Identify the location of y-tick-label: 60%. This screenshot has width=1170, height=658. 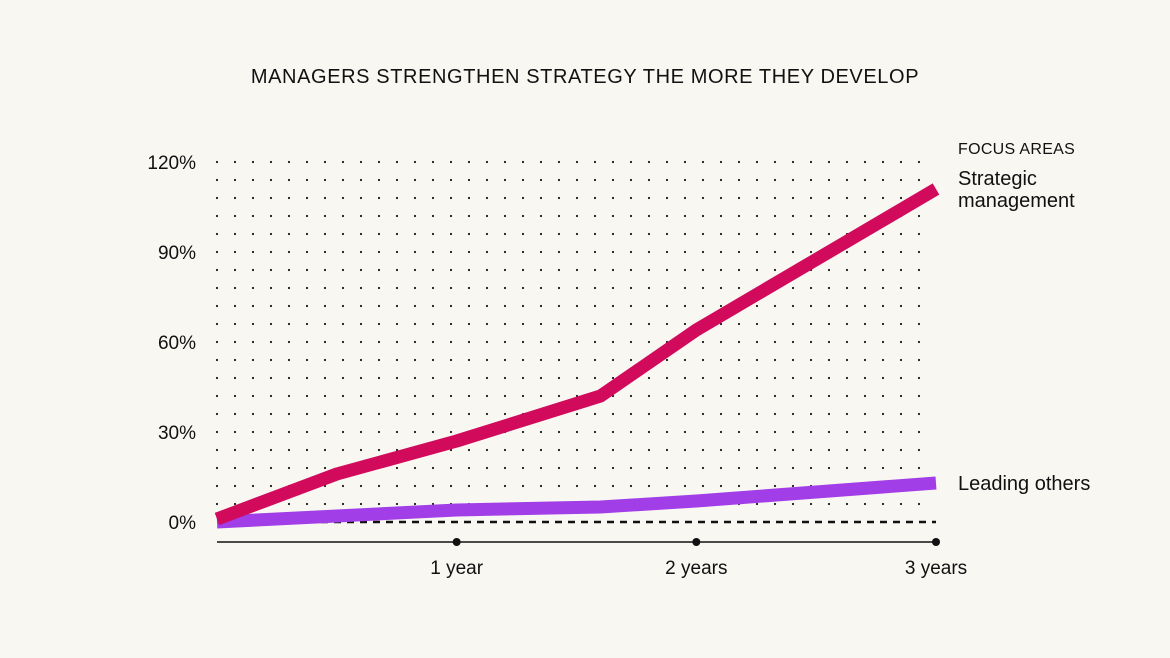
(177, 343).